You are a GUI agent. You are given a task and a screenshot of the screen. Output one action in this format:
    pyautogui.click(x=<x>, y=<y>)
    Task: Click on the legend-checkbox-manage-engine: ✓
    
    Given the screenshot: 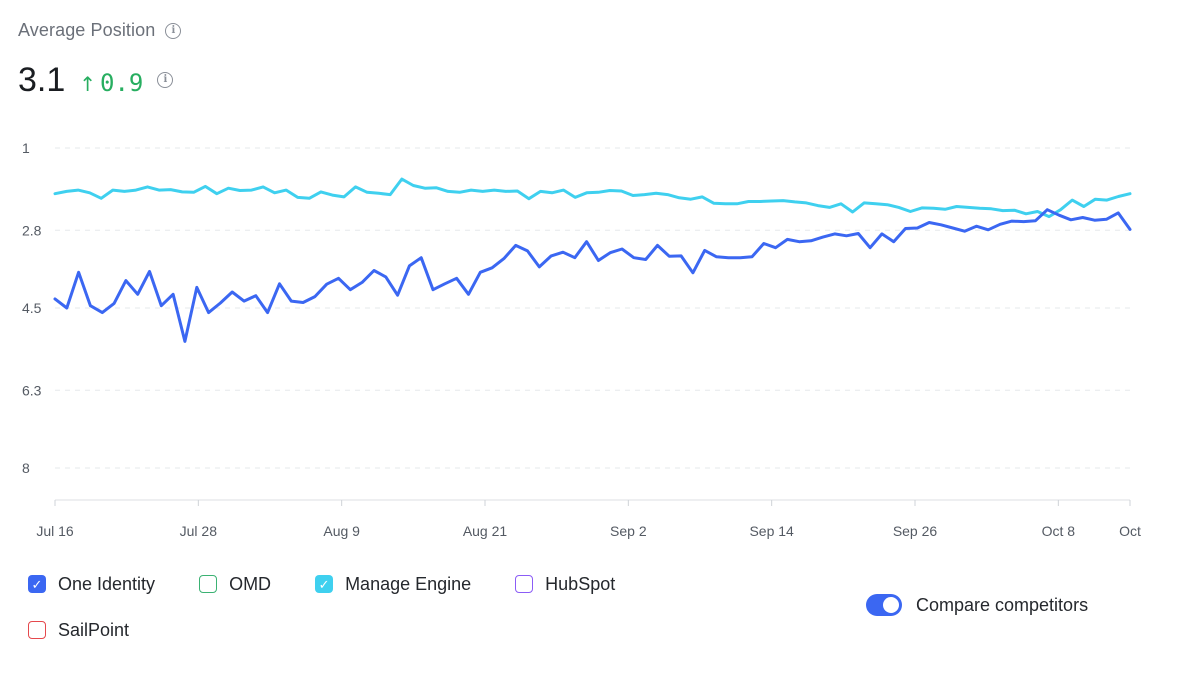 What is the action you would take?
    pyautogui.click(x=324, y=584)
    